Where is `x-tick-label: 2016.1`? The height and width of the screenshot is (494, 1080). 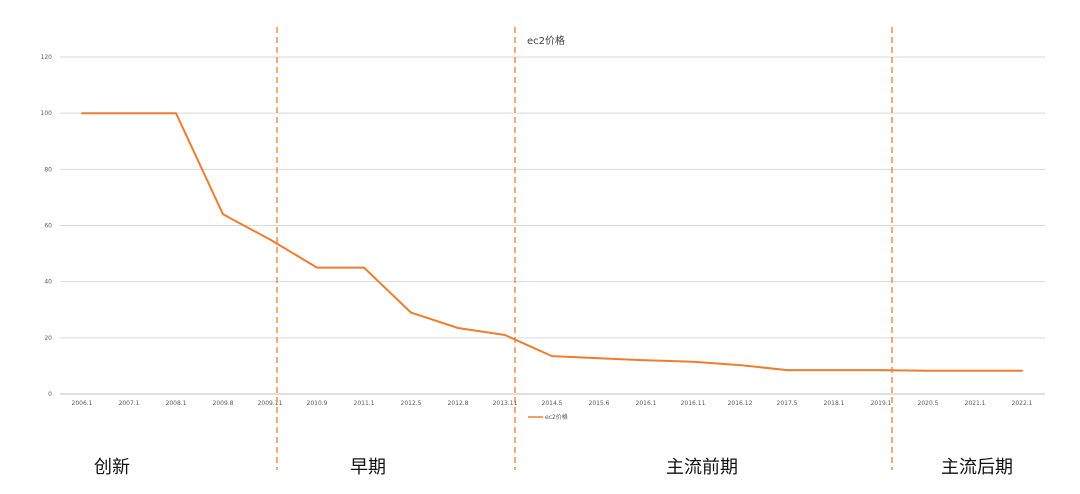
x-tick-label: 2016.1 is located at coordinates (646, 403).